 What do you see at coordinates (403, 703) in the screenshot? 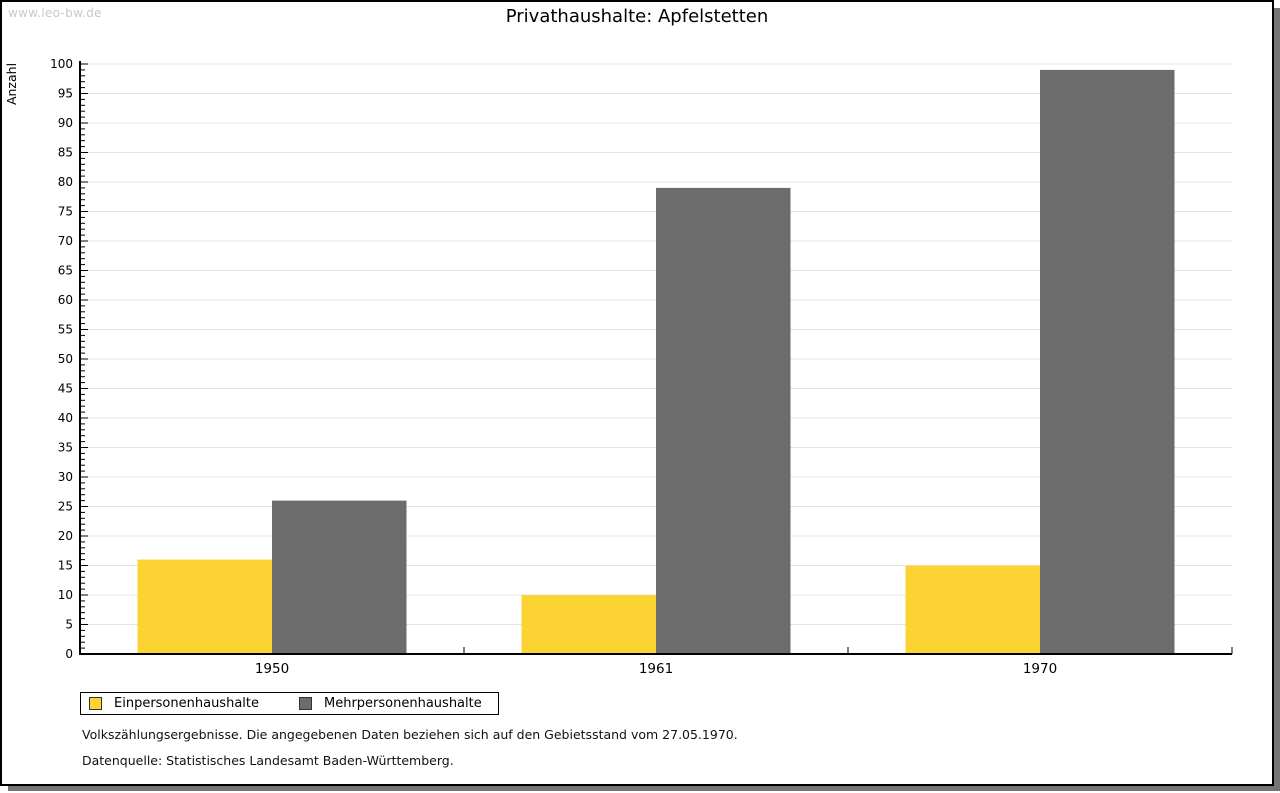
I see `legend-label-mehrpersonenhaushalte: Mehrpersonenhaushalte` at bounding box center [403, 703].